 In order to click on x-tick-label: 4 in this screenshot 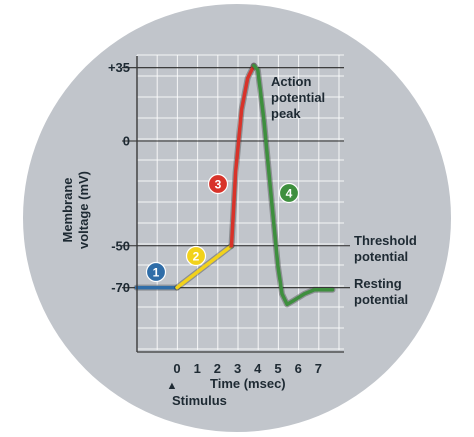, I will do `click(258, 368)`.